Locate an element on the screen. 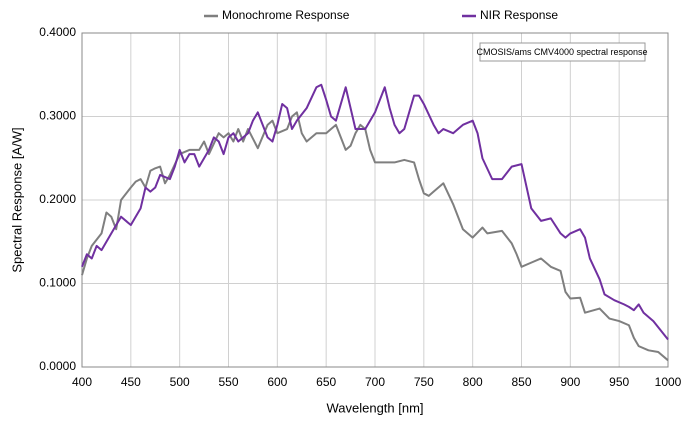  annotation: CMOSIS/ams CMV4000 spectral response is located at coordinates (561, 52).